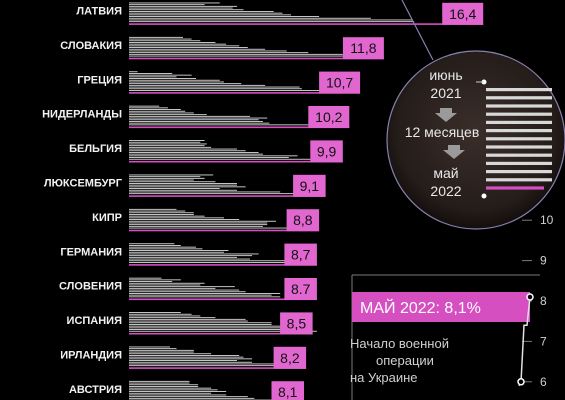  I want to click on value-label: 8,7, so click(301, 255).